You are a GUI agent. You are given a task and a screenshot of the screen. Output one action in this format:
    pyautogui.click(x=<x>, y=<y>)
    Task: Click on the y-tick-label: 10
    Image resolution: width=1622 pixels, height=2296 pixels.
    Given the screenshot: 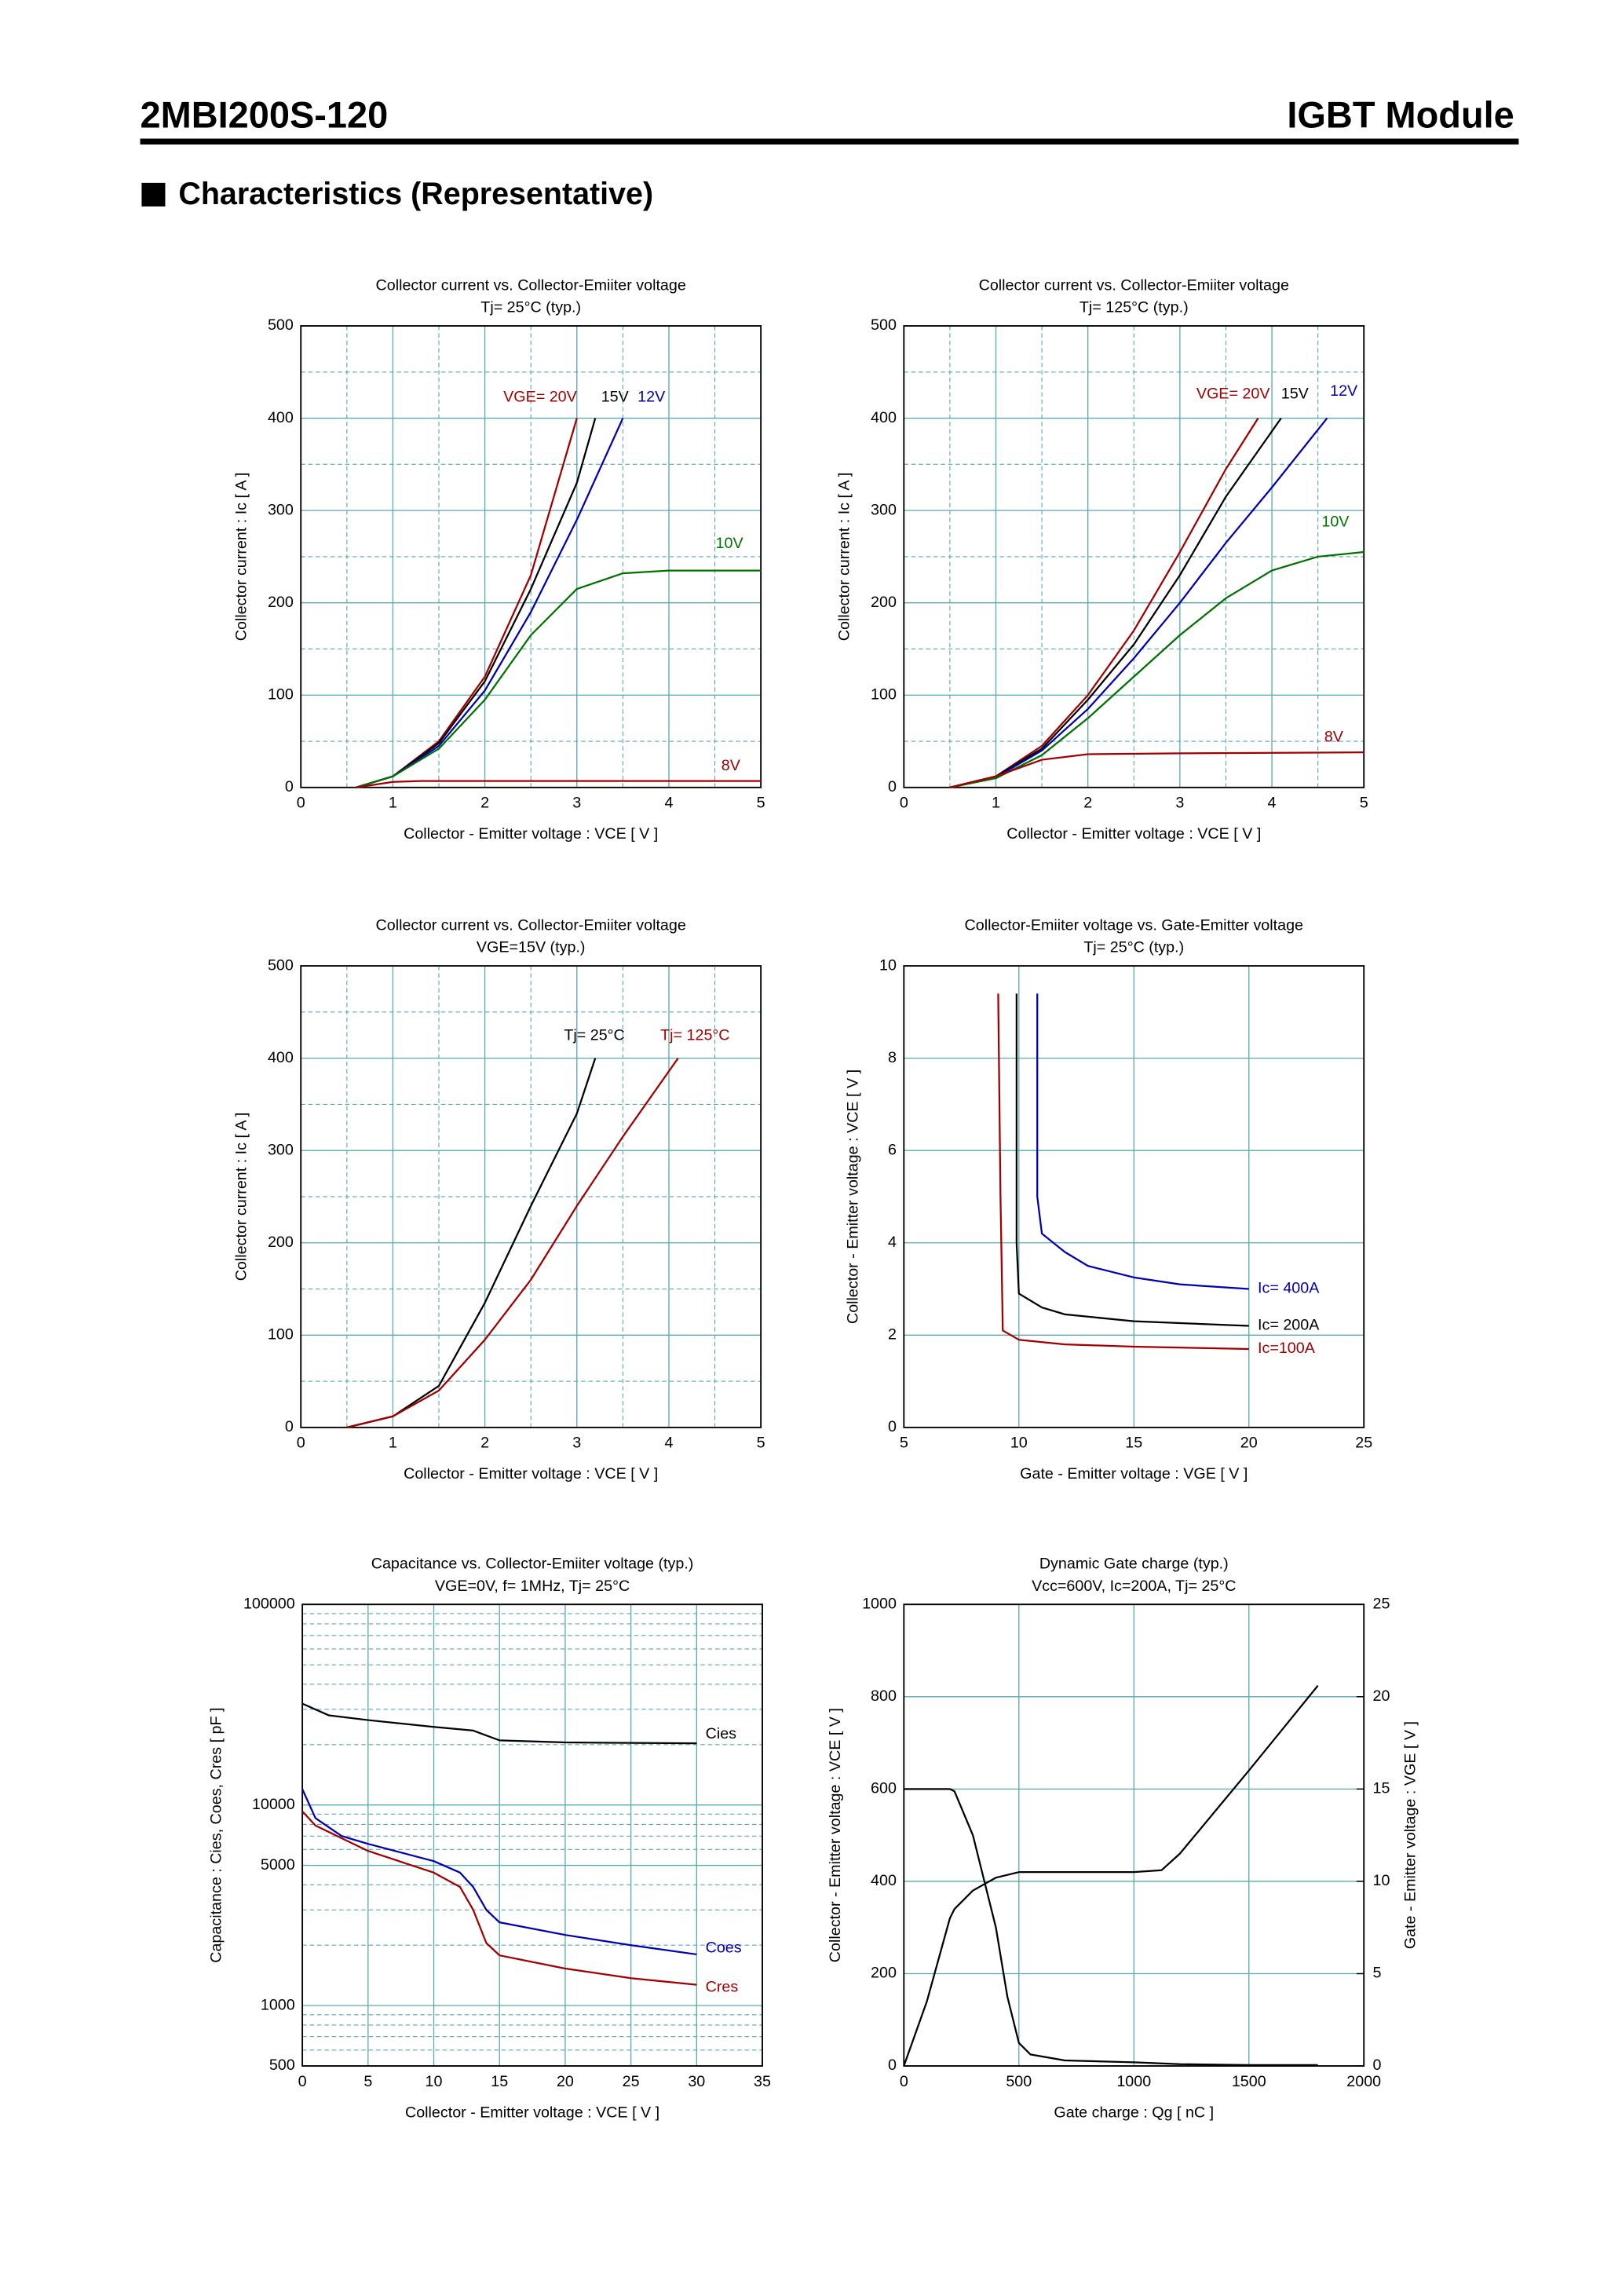 What is the action you would take?
    pyautogui.click(x=888, y=965)
    